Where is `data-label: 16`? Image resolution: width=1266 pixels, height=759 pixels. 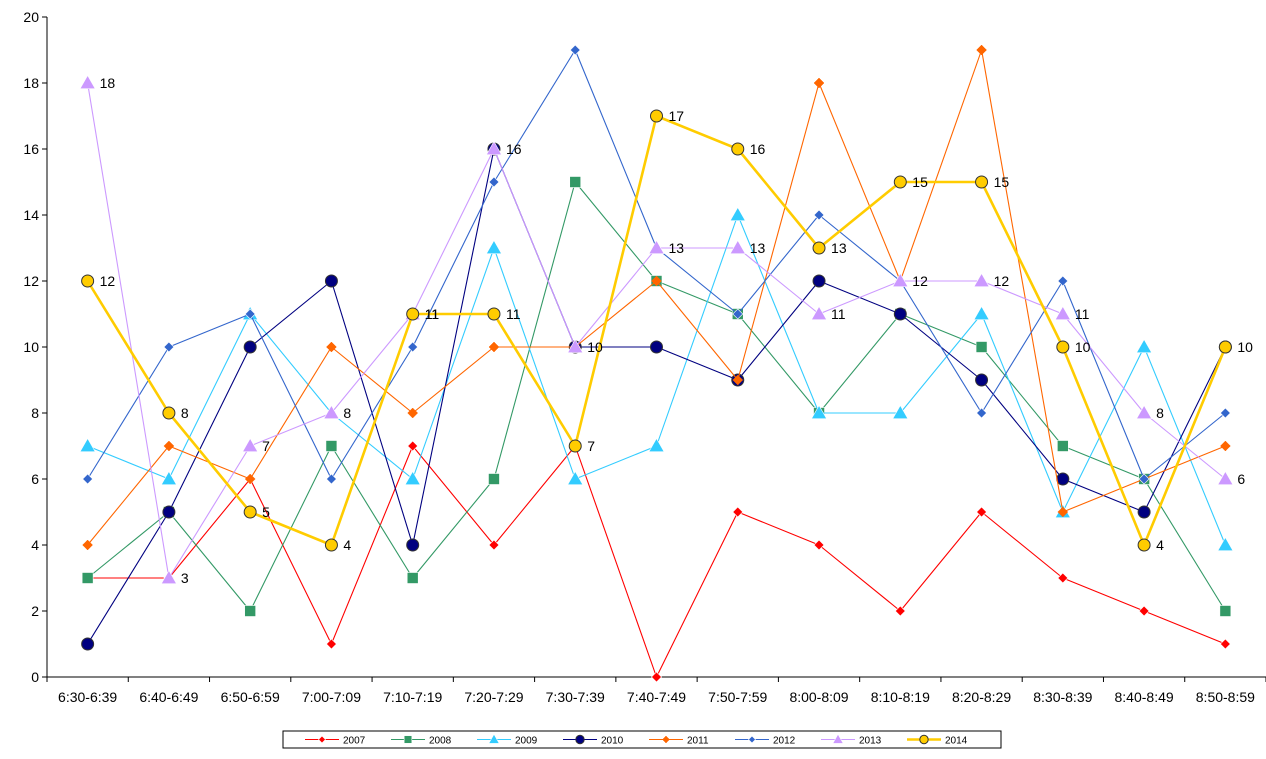
data-label: 16 is located at coordinates (758, 149).